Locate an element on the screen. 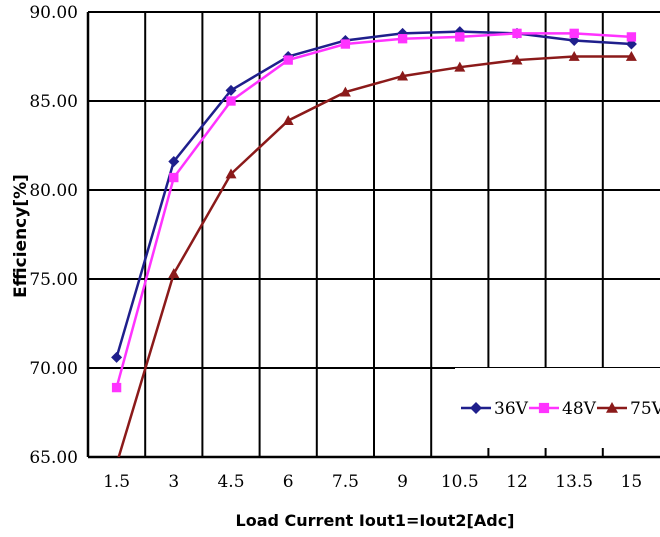 This screenshot has height=537, width=660. x-tick-label: 13.5 is located at coordinates (574, 482).